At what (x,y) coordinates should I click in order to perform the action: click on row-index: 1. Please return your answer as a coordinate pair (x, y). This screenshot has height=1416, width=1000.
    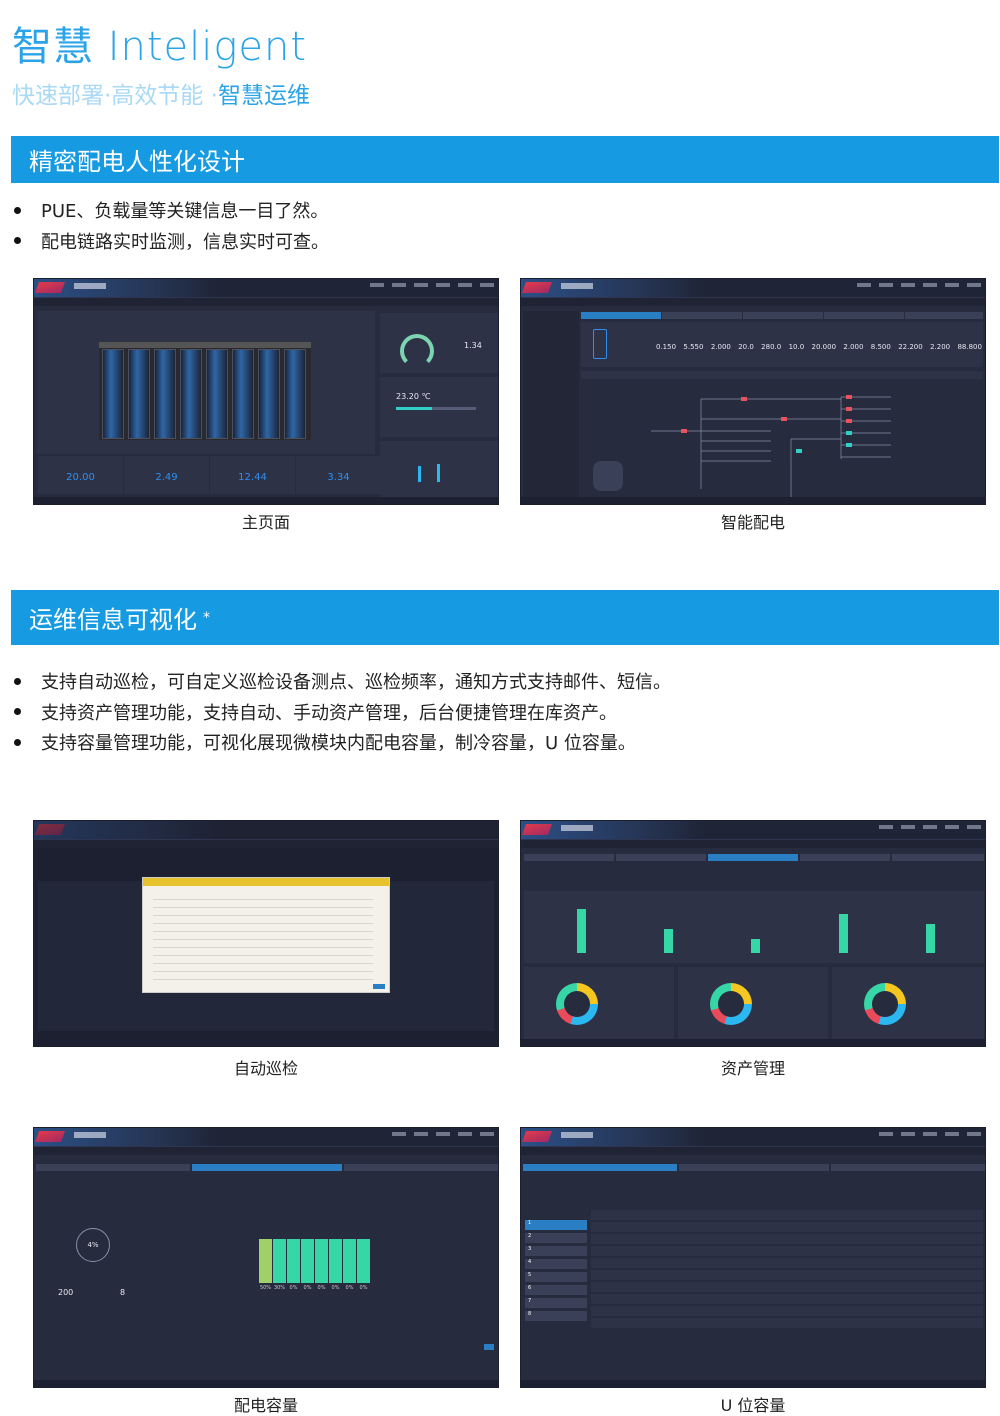
    Looking at the image, I should click on (530, 1223).